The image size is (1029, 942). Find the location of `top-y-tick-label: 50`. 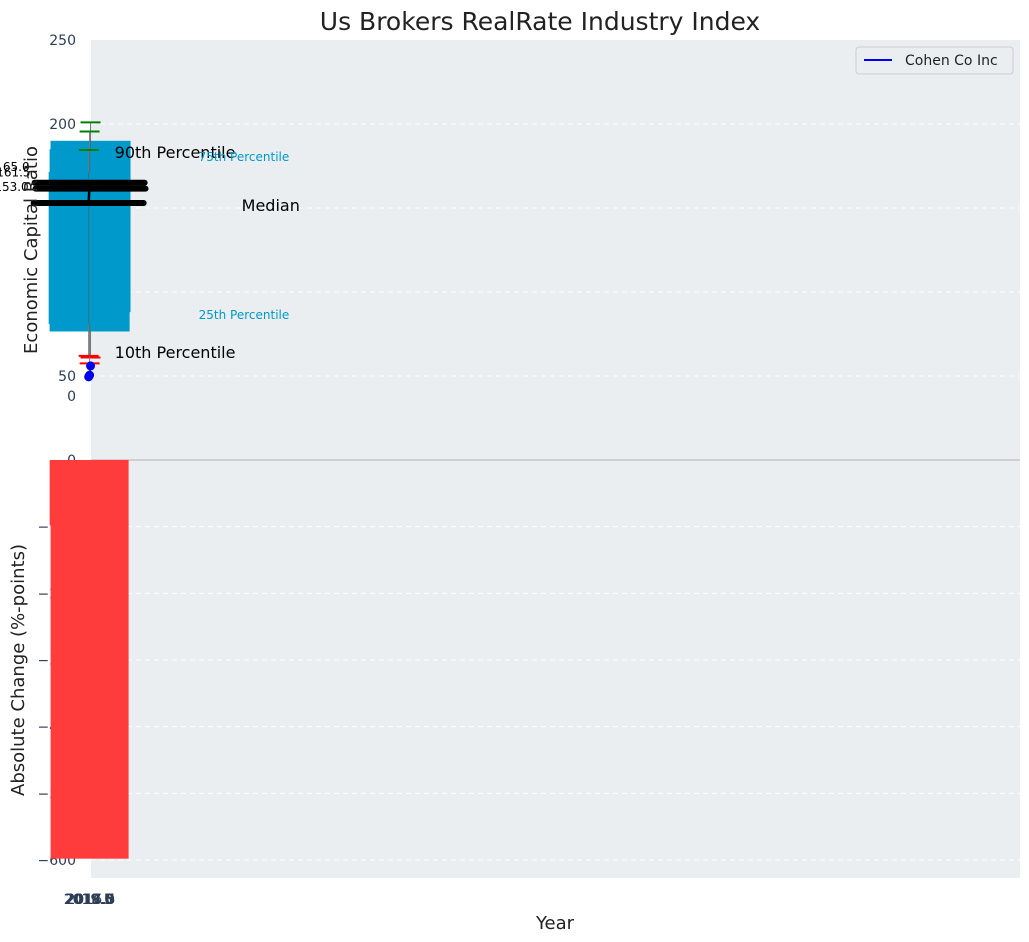

top-y-tick-label: 50 is located at coordinates (67, 377).